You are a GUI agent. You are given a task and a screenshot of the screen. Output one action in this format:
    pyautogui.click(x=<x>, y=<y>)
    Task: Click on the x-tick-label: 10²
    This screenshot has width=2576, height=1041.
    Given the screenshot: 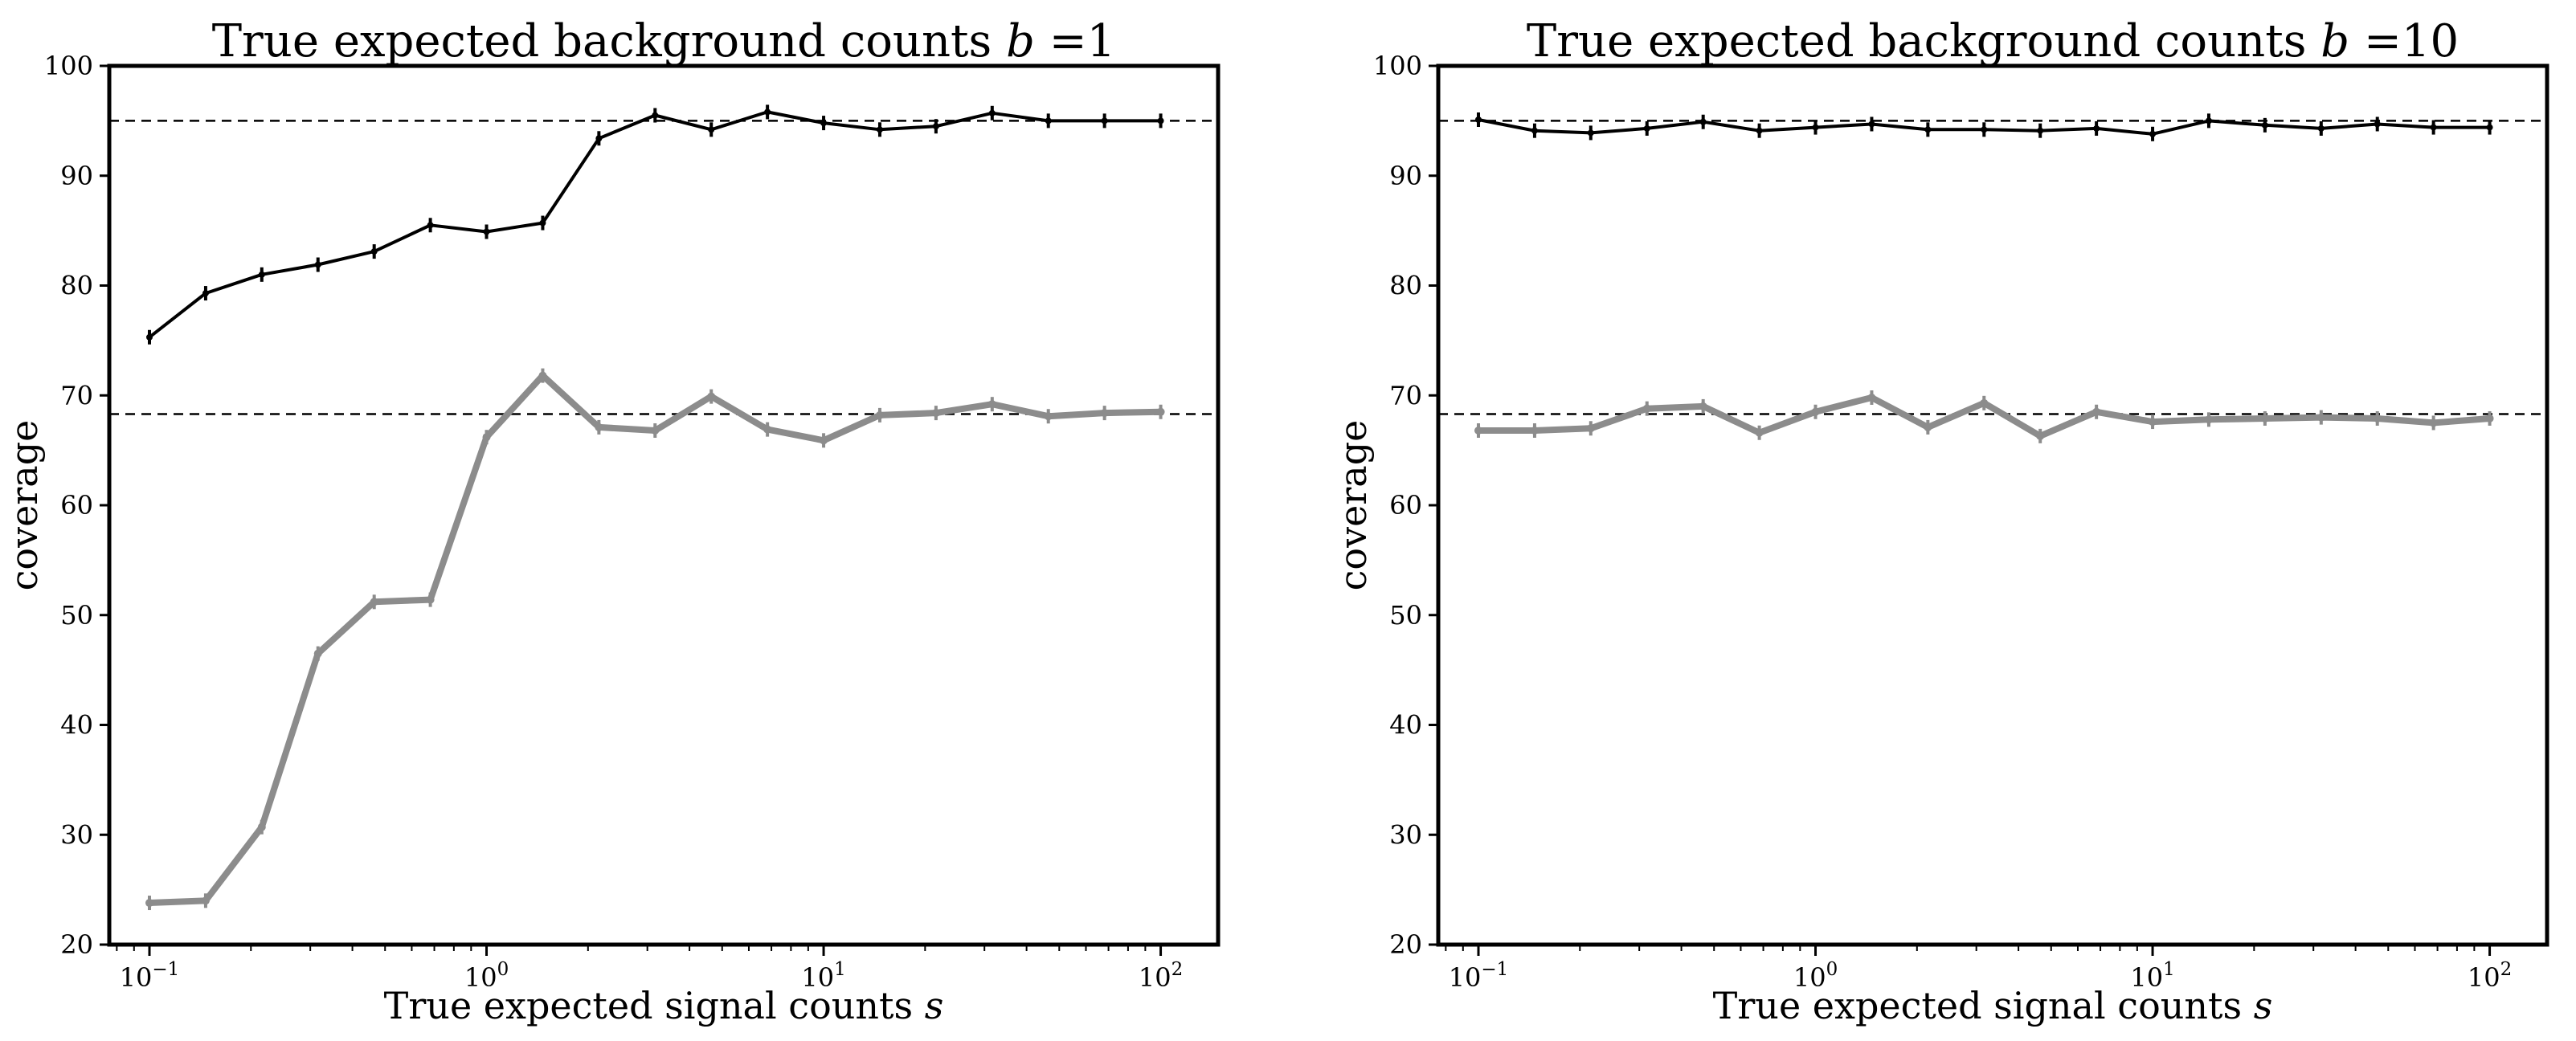 What is the action you would take?
    pyautogui.click(x=1161, y=976)
    